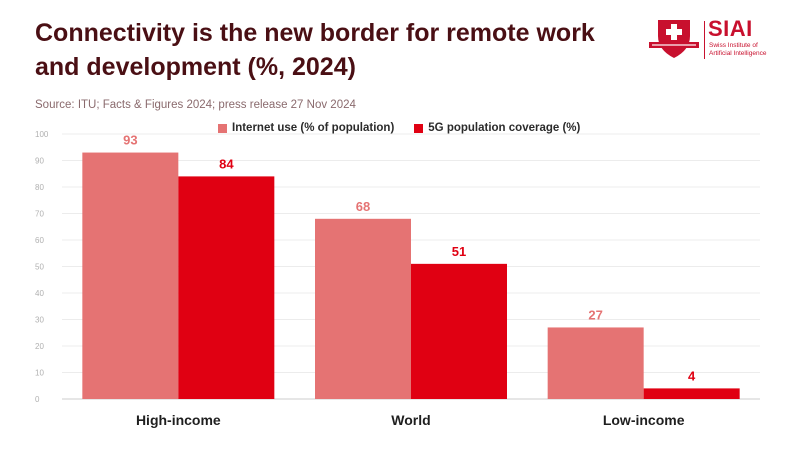 The width and height of the screenshot is (800, 450). I want to click on y-tick-label: 20, so click(39, 346).